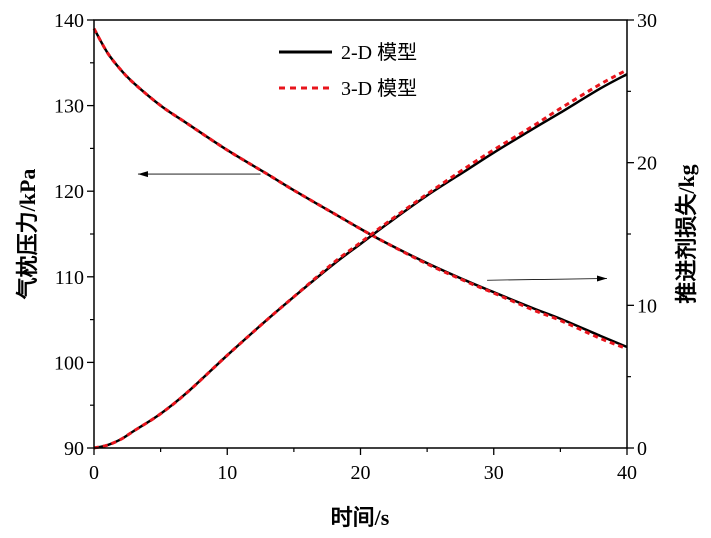  What do you see at coordinates (69, 107) in the screenshot?
I see `y-left-tick-label: 130` at bounding box center [69, 107].